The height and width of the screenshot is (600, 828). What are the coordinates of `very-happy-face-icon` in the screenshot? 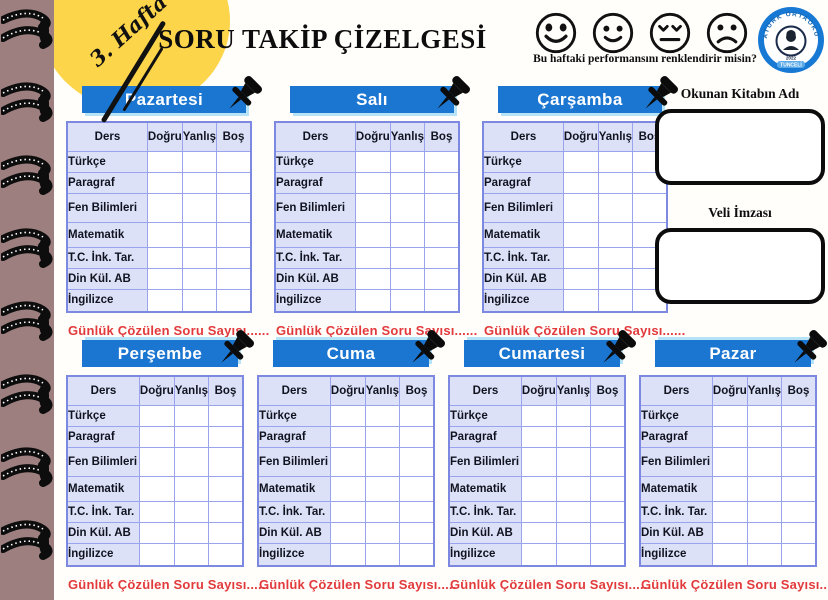 It's located at (556, 33).